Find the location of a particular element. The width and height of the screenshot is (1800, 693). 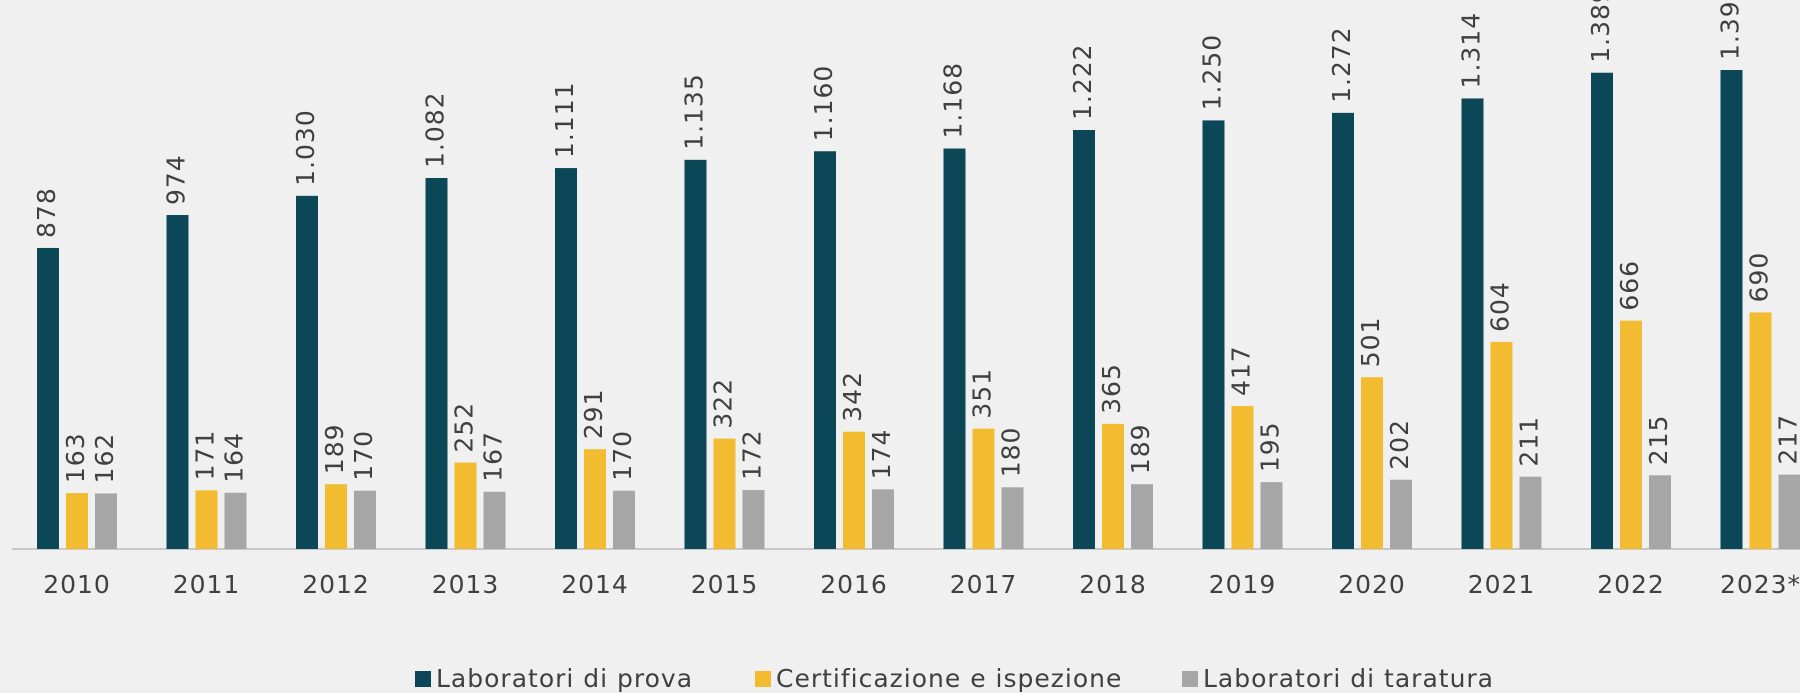

data-label: 195 is located at coordinates (1270, 446).